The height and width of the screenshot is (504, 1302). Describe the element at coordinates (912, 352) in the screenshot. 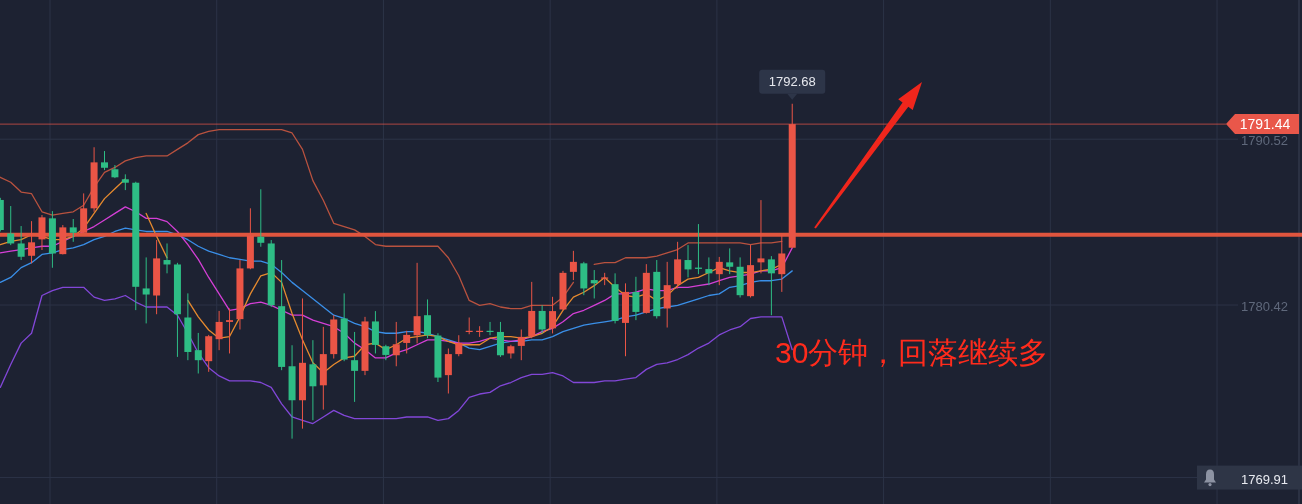

I see `annotation: 30分钟，回落继续多` at that location.